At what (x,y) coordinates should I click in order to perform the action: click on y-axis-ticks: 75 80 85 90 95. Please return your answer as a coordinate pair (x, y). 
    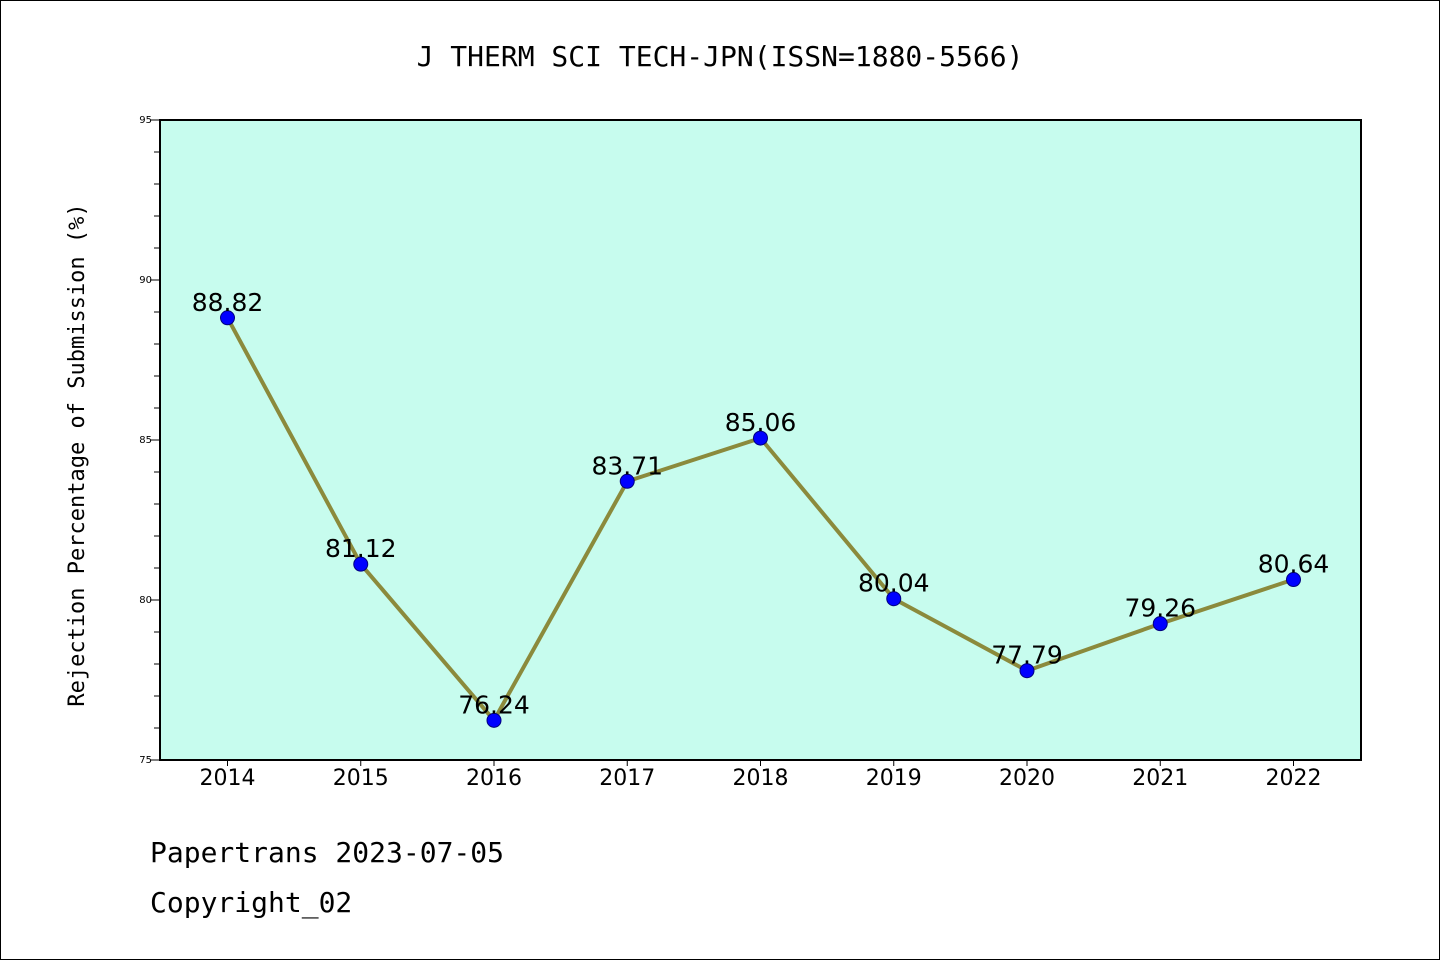
    Looking at the image, I should click on (149, 440).